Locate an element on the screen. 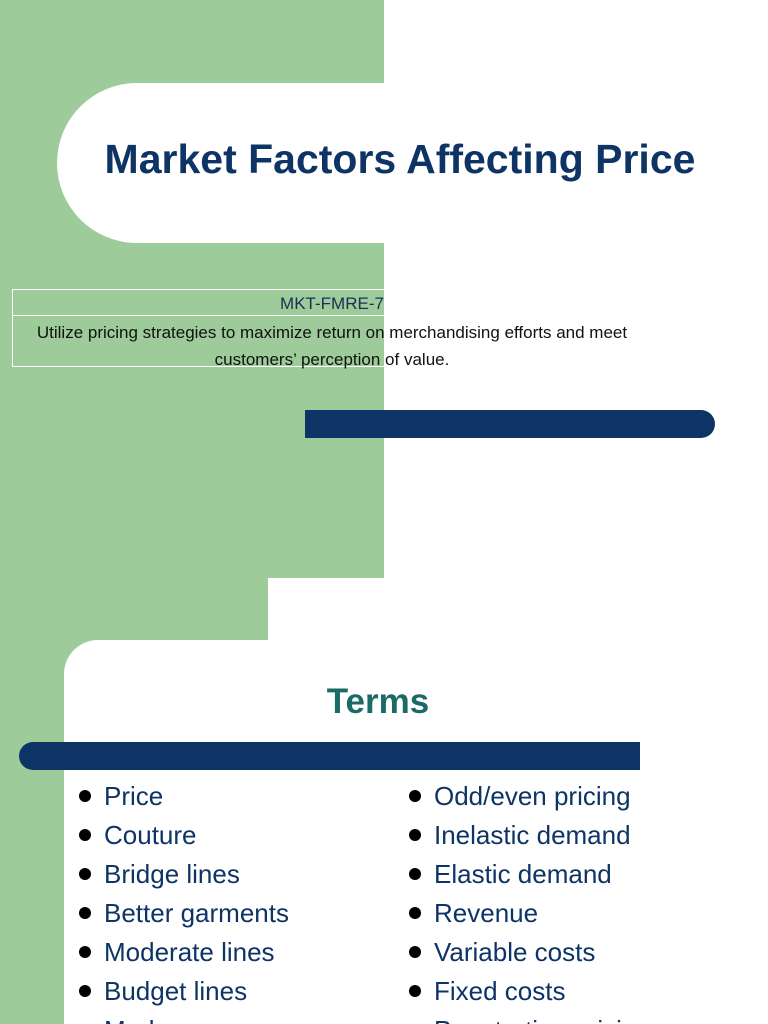 The image size is (768, 1024). list-item: Markup is located at coordinates (183, 1017).